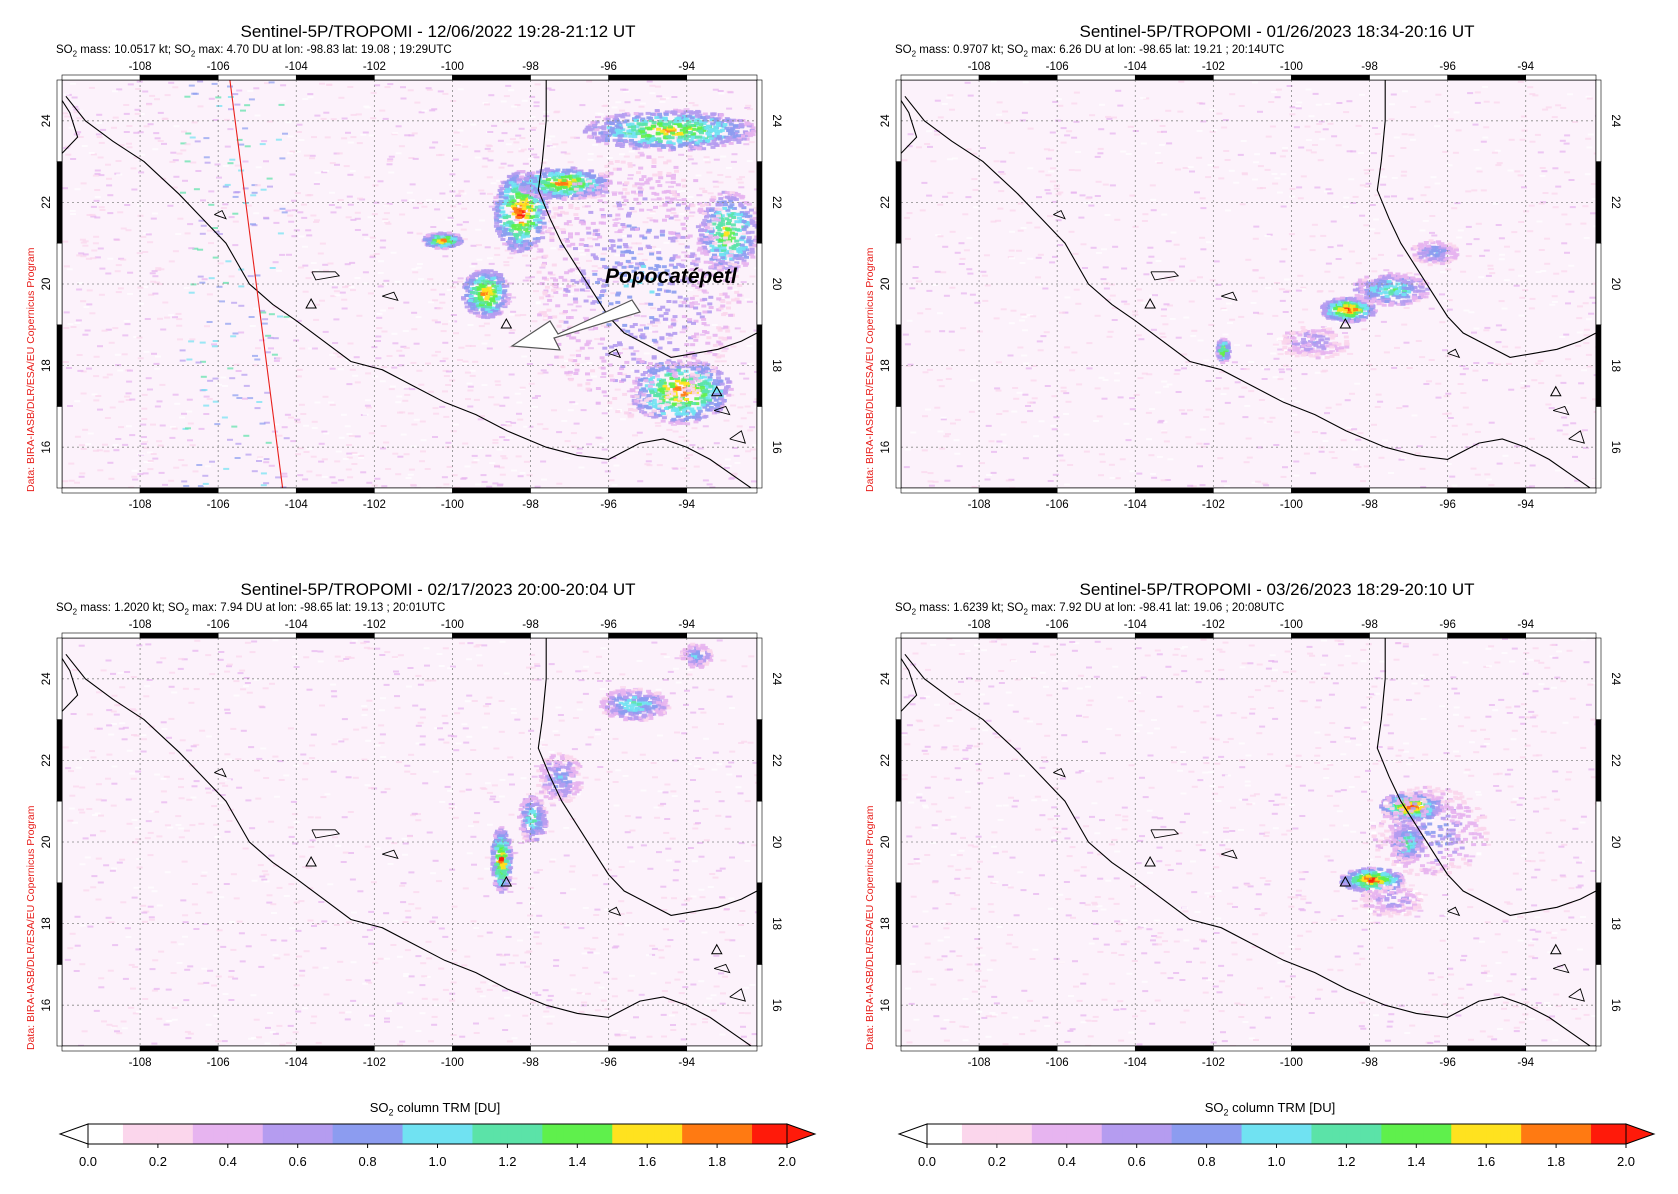 The image size is (1678, 1194). Describe the element at coordinates (1416, 1161) in the screenshot. I see `colorbar-tick: 1.4` at that location.